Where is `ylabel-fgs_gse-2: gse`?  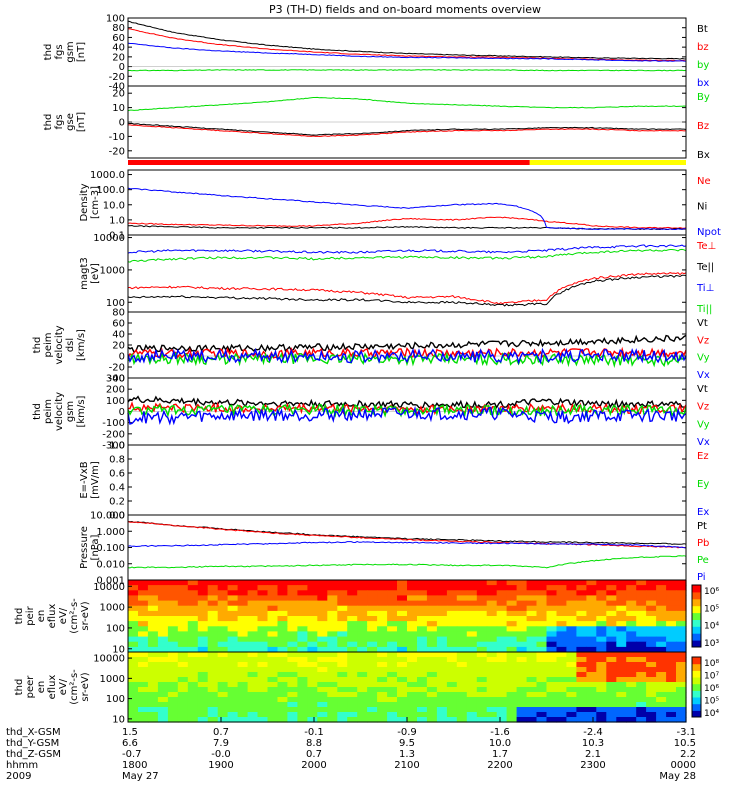 ylabel-fgs_gse-2: gse is located at coordinates (70, 122).